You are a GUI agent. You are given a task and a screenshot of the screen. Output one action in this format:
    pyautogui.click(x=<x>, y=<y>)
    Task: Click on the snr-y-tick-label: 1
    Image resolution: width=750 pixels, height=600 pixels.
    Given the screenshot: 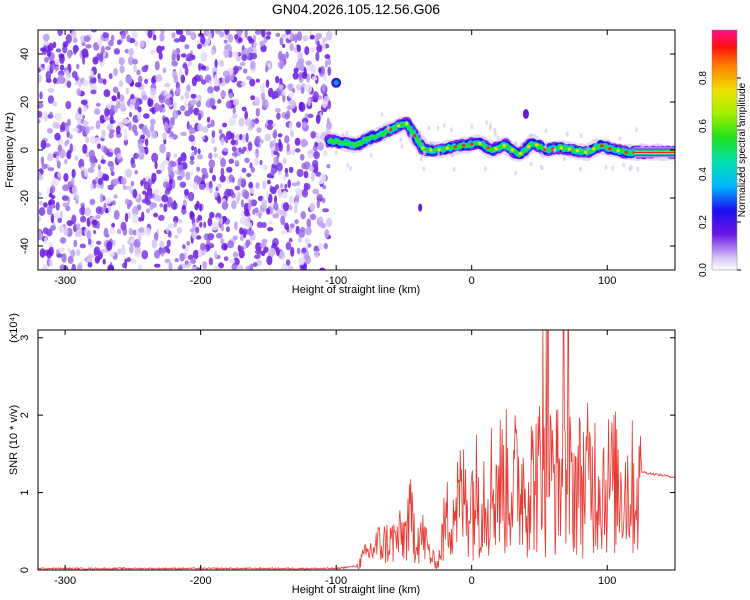 What is the action you would take?
    pyautogui.click(x=25, y=493)
    